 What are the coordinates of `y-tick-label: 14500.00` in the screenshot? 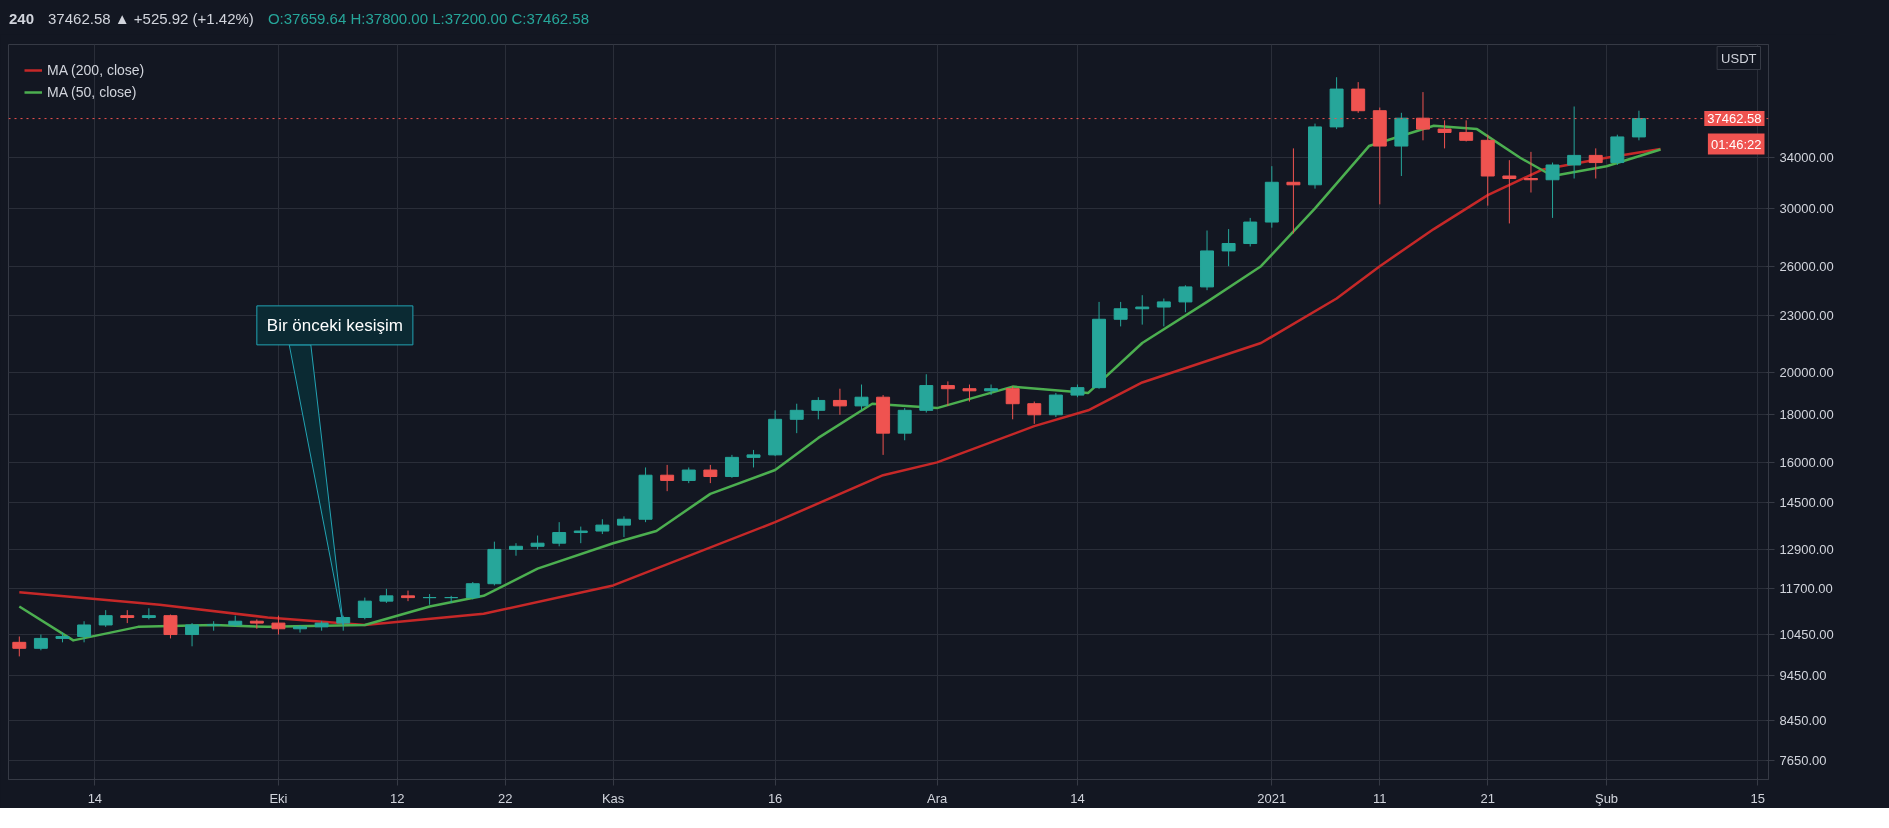 It's located at (1806, 502).